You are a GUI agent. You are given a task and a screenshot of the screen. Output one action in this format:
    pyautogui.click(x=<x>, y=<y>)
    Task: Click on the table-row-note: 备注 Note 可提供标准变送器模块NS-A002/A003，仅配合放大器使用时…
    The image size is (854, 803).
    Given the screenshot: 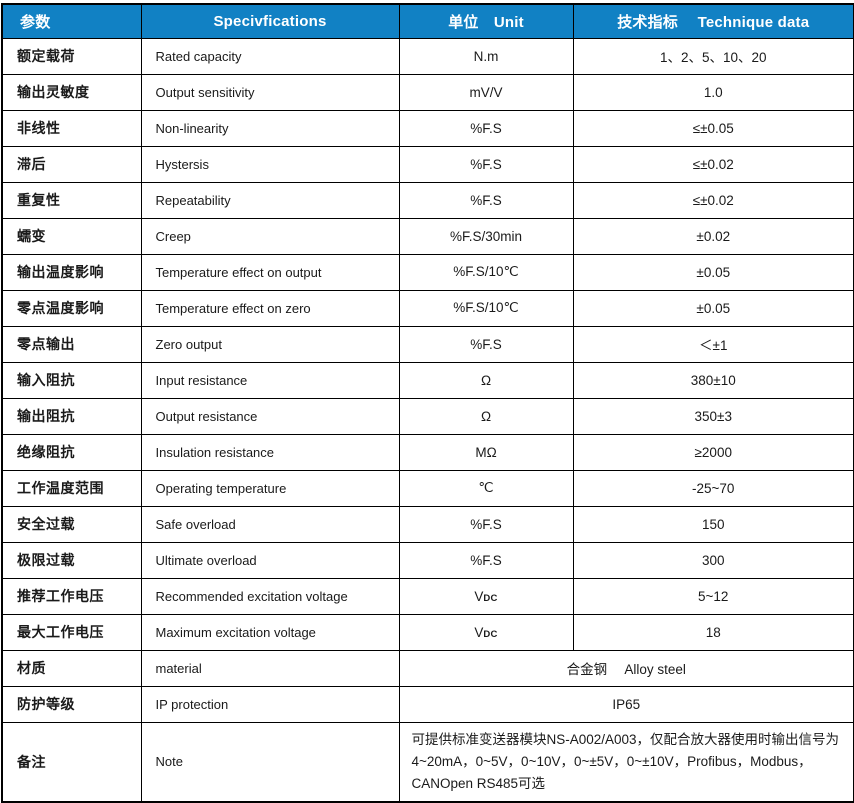 What is the action you would take?
    pyautogui.click(x=427, y=762)
    